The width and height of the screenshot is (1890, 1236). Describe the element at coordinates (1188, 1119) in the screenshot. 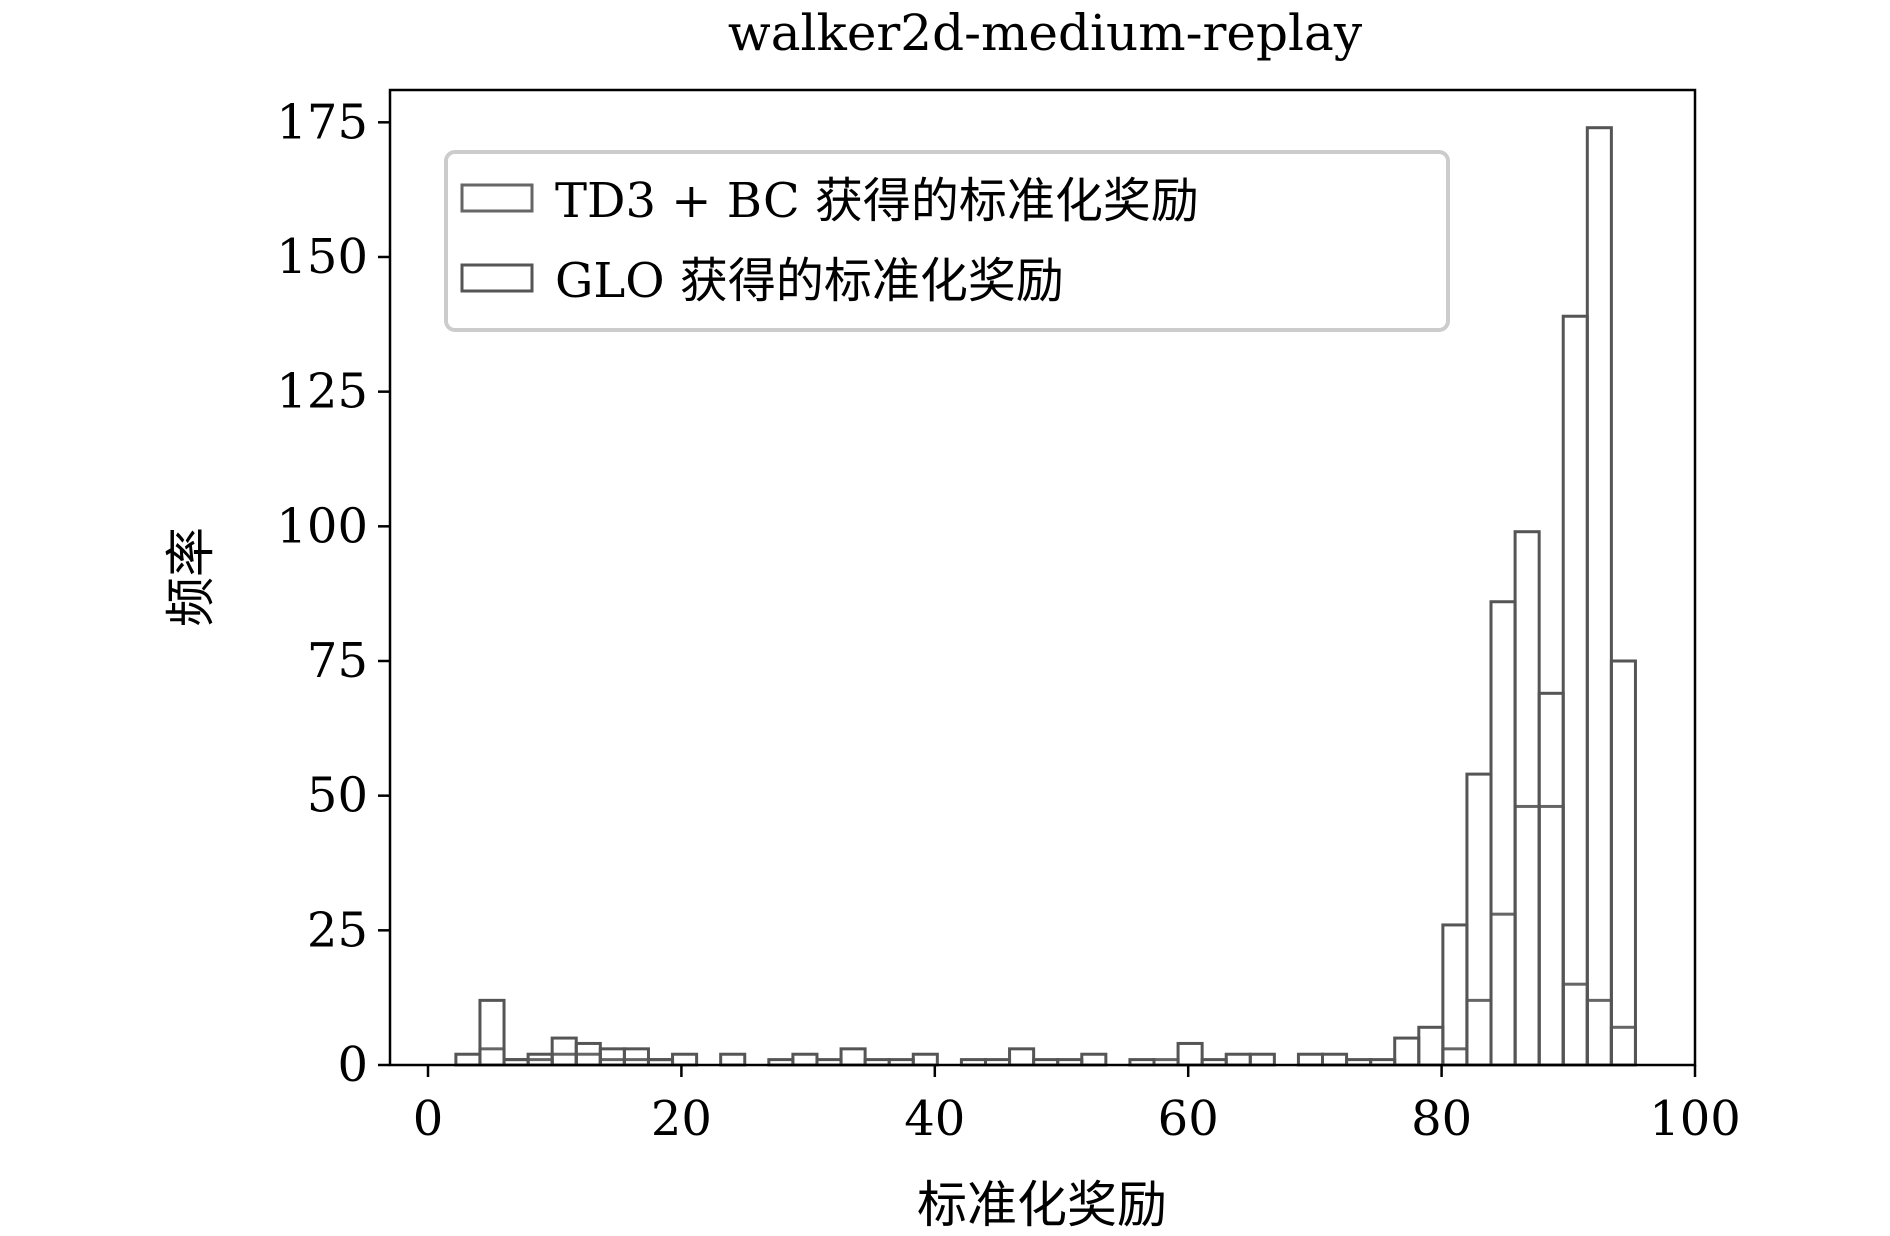

I see `x-tick-label-60: 60` at that location.